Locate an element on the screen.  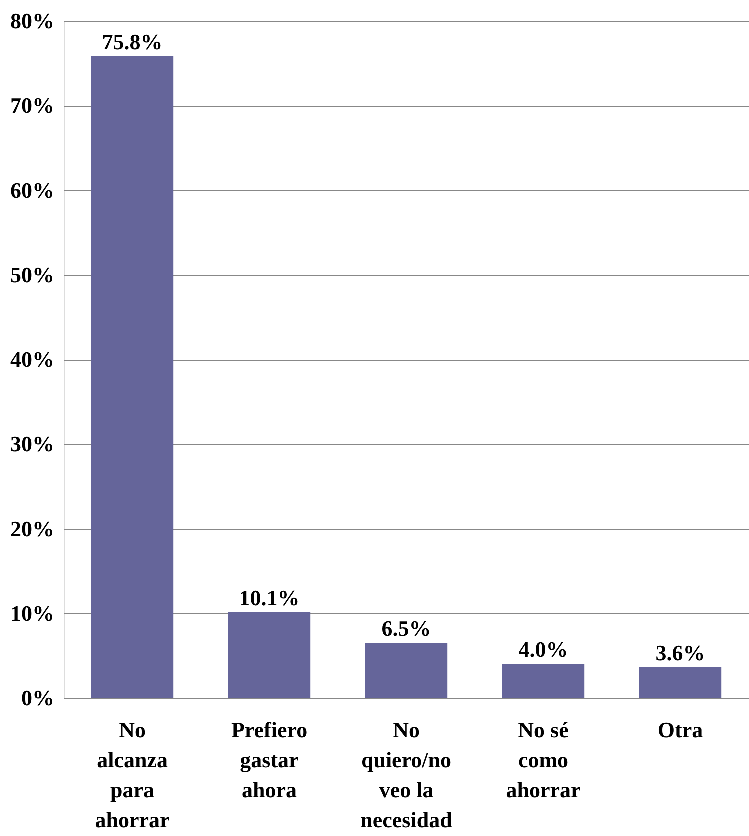
x-tick-label: No alcanza para ahorrar is located at coordinates (132, 775).